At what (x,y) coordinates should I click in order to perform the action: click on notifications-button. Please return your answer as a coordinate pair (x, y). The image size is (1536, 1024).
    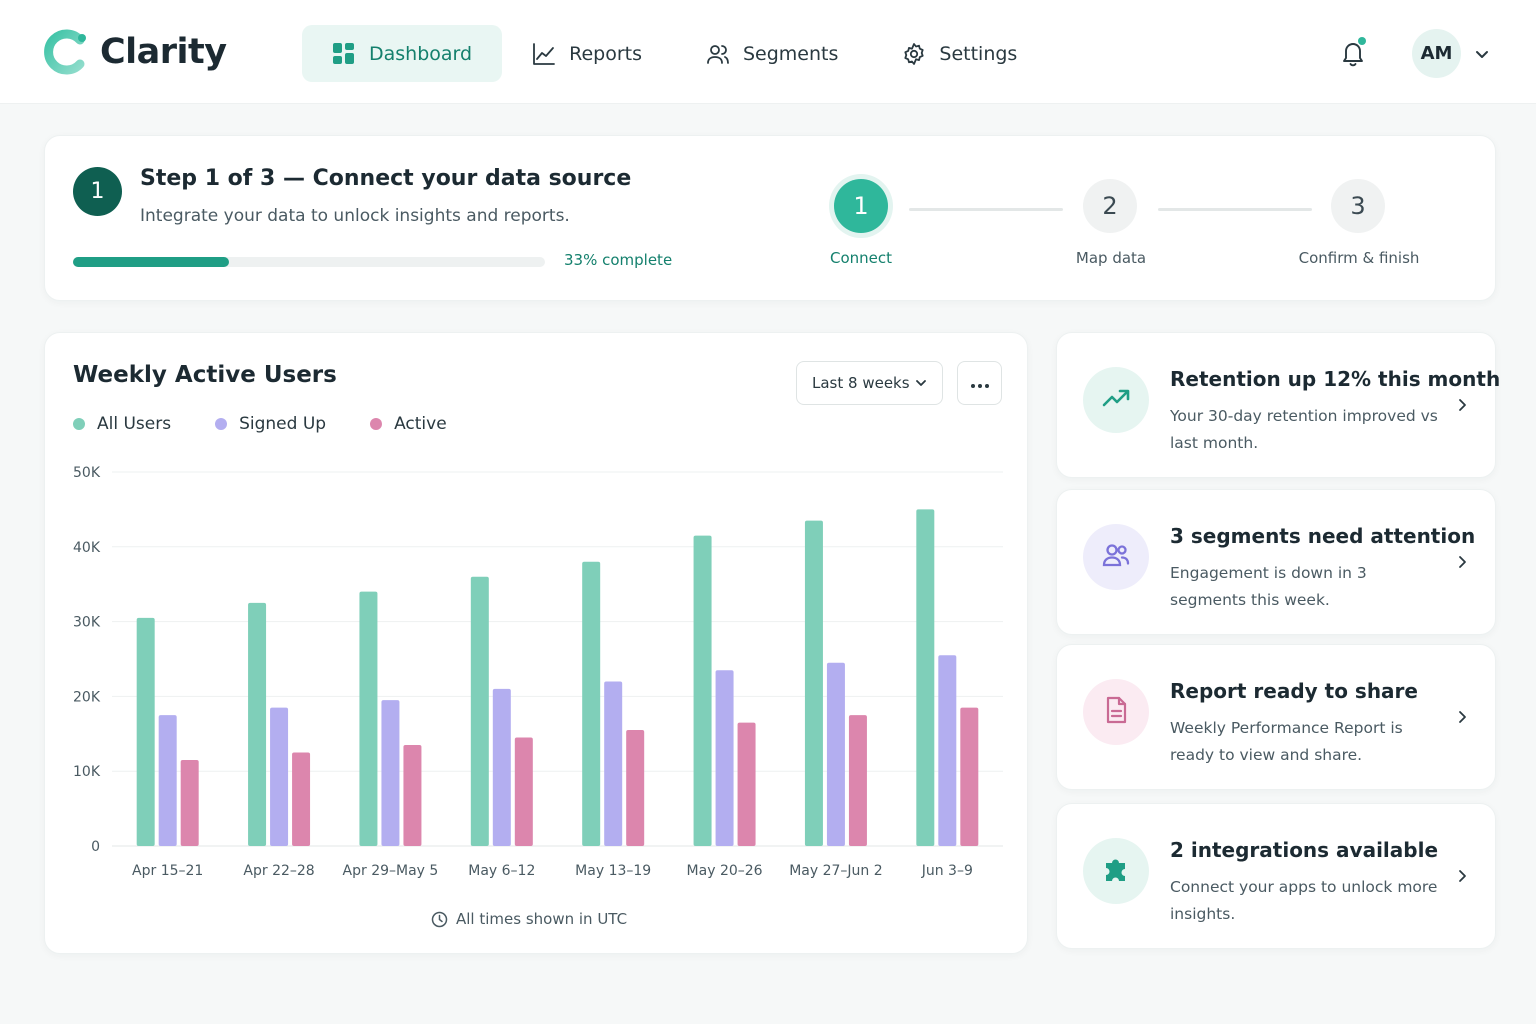
    Looking at the image, I should click on (1353, 52).